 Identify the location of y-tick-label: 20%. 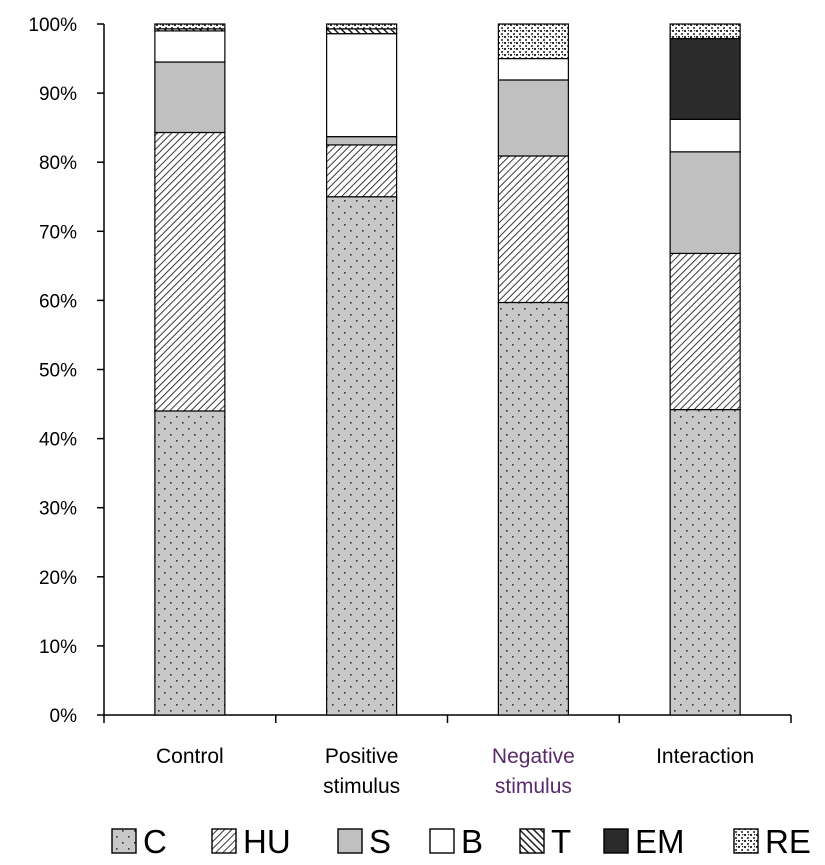
(58, 578).